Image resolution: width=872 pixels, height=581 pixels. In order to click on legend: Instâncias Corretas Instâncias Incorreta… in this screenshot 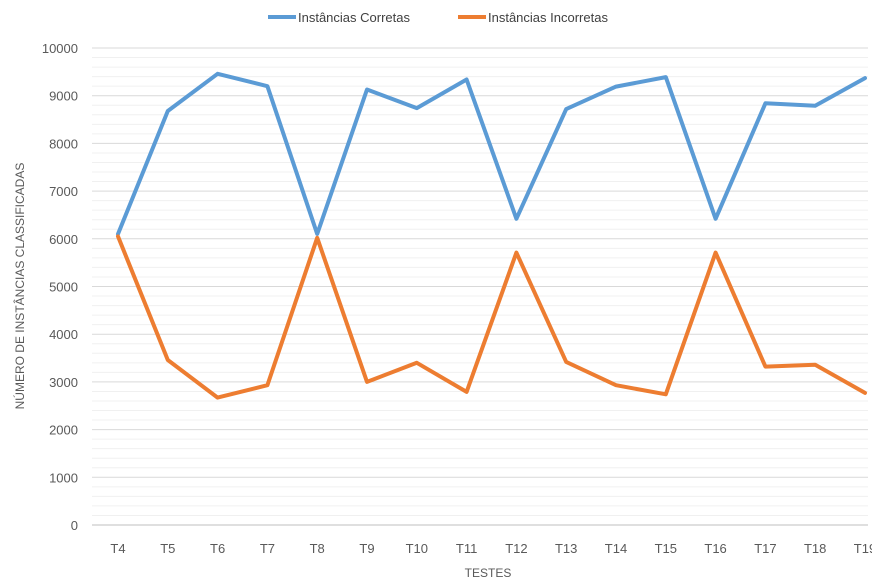, I will do `click(438, 17)`.